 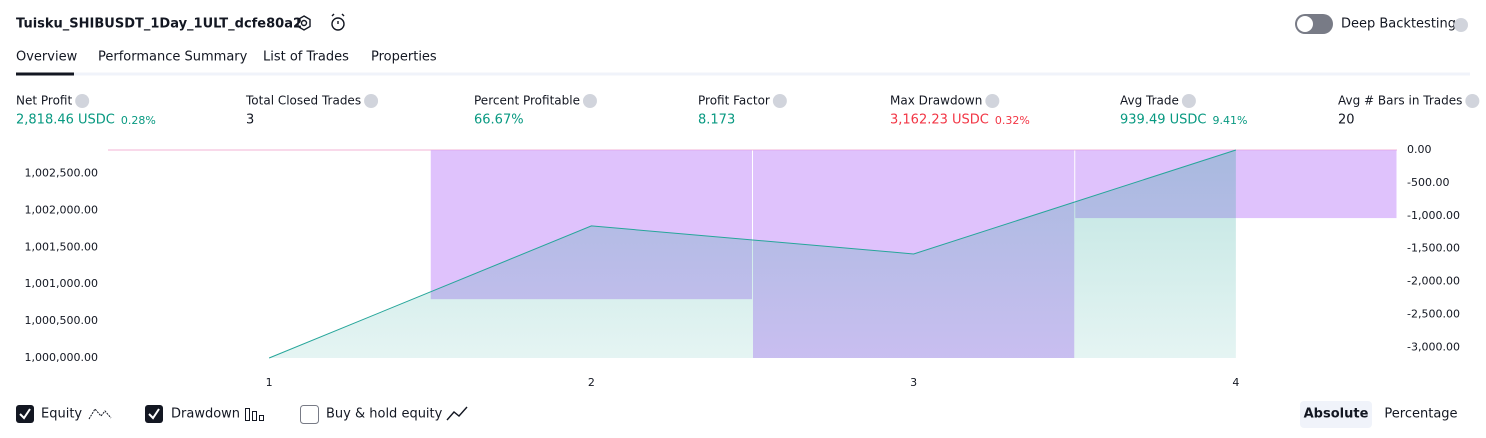 What do you see at coordinates (527, 101) in the screenshot?
I see `metric-label: Percent Profitable` at bounding box center [527, 101].